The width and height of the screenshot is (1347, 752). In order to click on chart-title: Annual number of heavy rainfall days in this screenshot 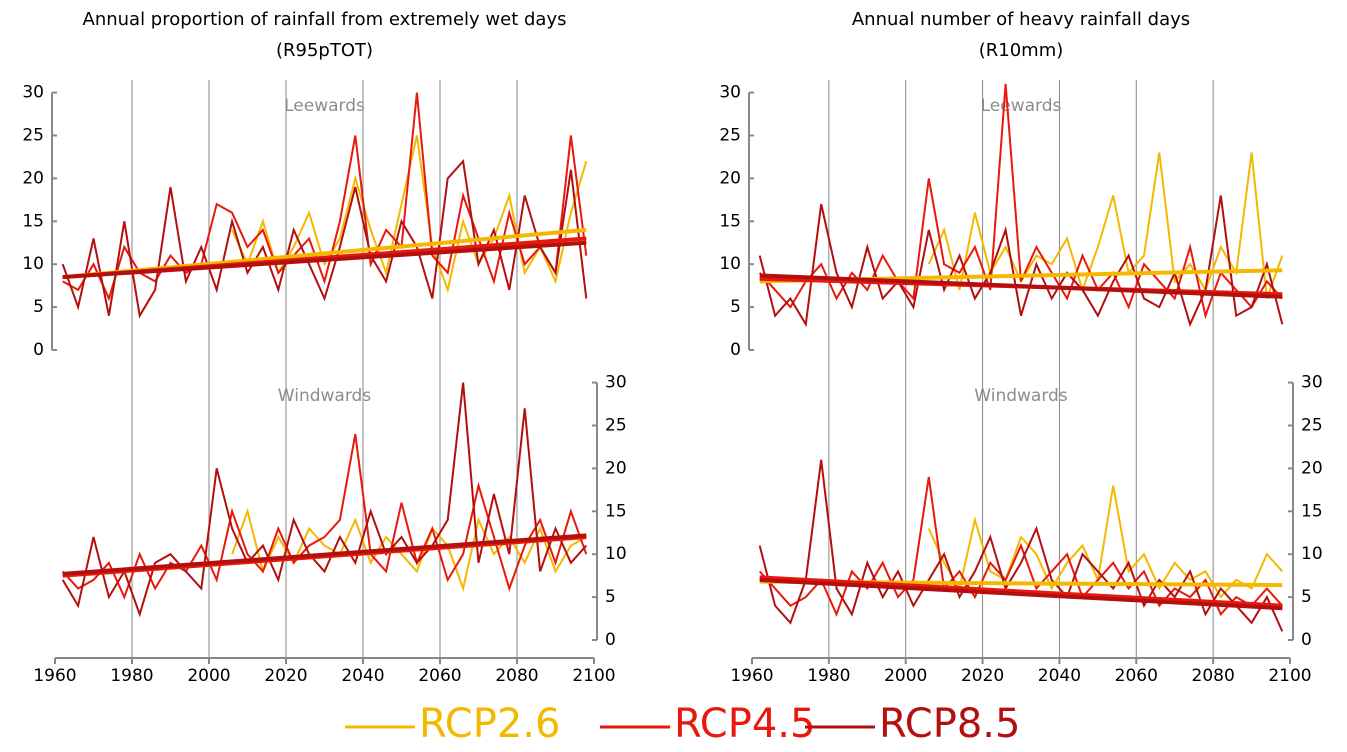, I will do `click(1021, 19)`.